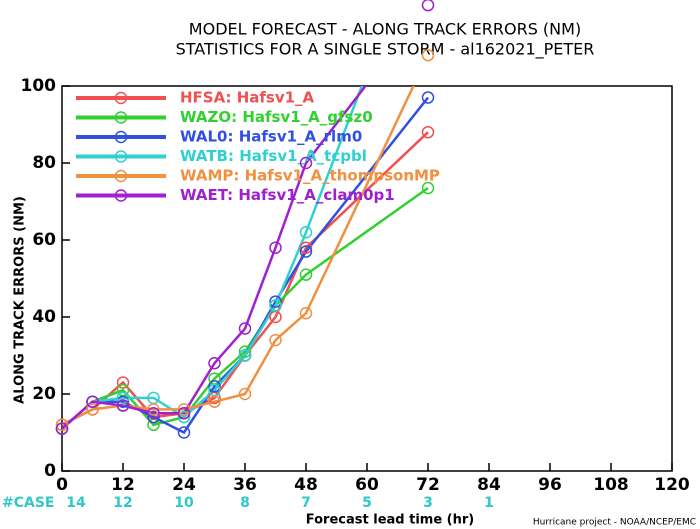 Image resolution: width=700 pixels, height=529 pixels. What do you see at coordinates (390, 520) in the screenshot?
I see `x-axis-label: Forecast lead time (hr)` at bounding box center [390, 520].